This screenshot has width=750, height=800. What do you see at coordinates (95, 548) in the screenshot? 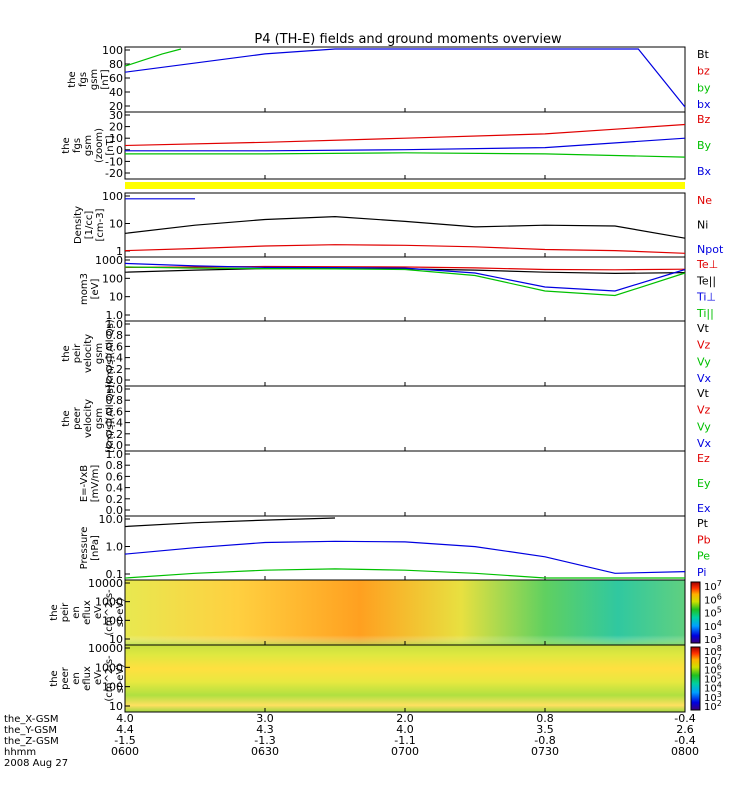
I see `y-axis-label-line: [nPa]` at bounding box center [95, 548].